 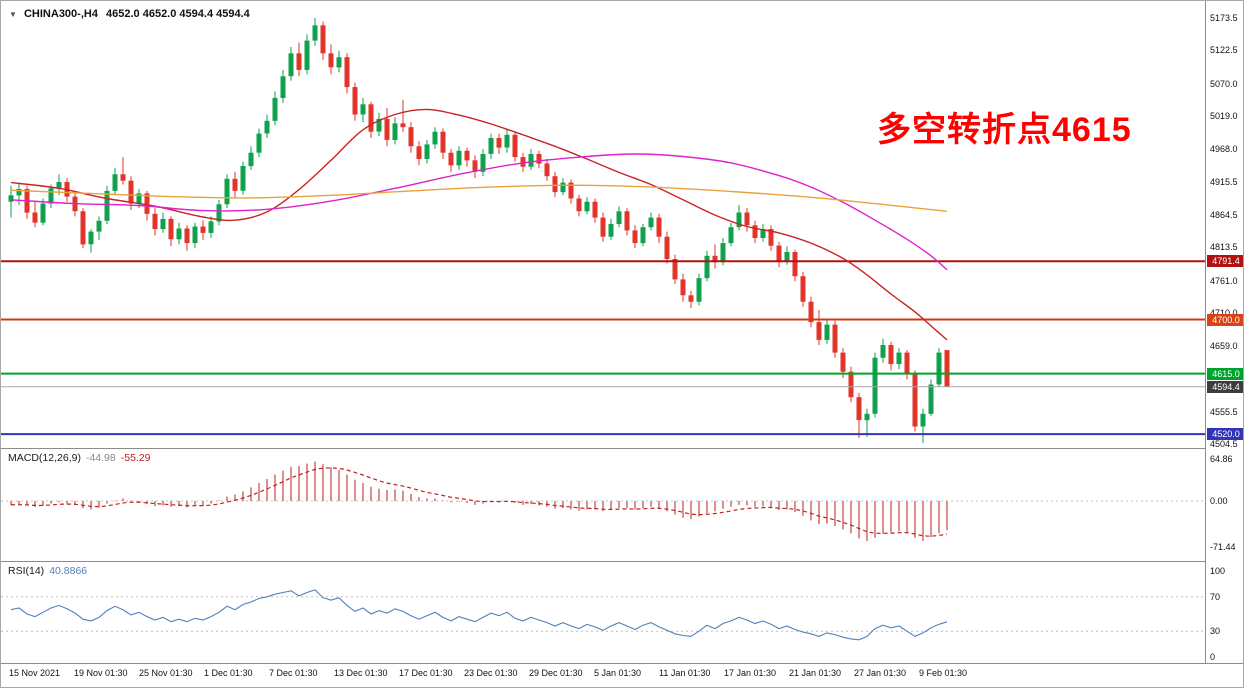 I want to click on macd-signal-line, so click(x=479, y=502).